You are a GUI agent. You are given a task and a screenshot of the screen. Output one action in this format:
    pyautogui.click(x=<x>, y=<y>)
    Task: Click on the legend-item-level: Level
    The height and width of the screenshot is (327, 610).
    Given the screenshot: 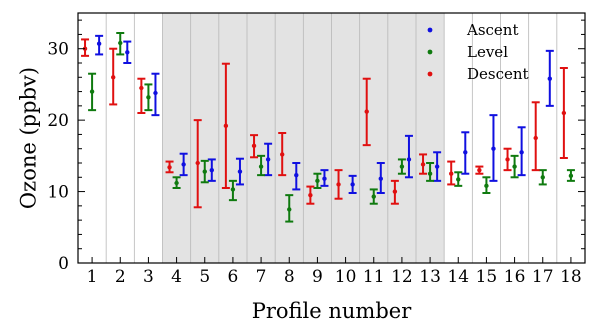 What is the action you would take?
    pyautogui.click(x=467, y=52)
    